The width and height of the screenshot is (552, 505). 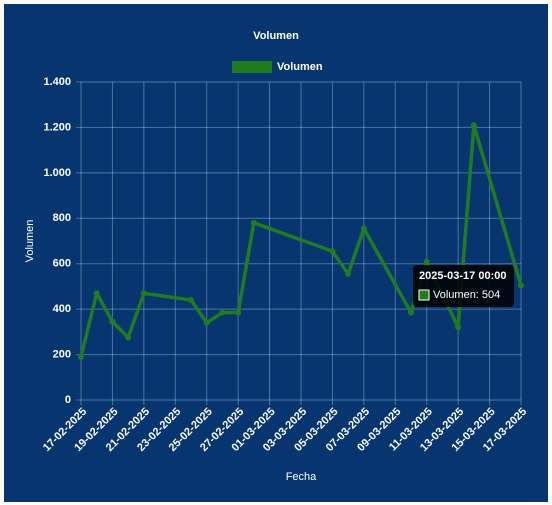 What do you see at coordinates (463, 286) in the screenshot?
I see `tooltip-box` at bounding box center [463, 286].